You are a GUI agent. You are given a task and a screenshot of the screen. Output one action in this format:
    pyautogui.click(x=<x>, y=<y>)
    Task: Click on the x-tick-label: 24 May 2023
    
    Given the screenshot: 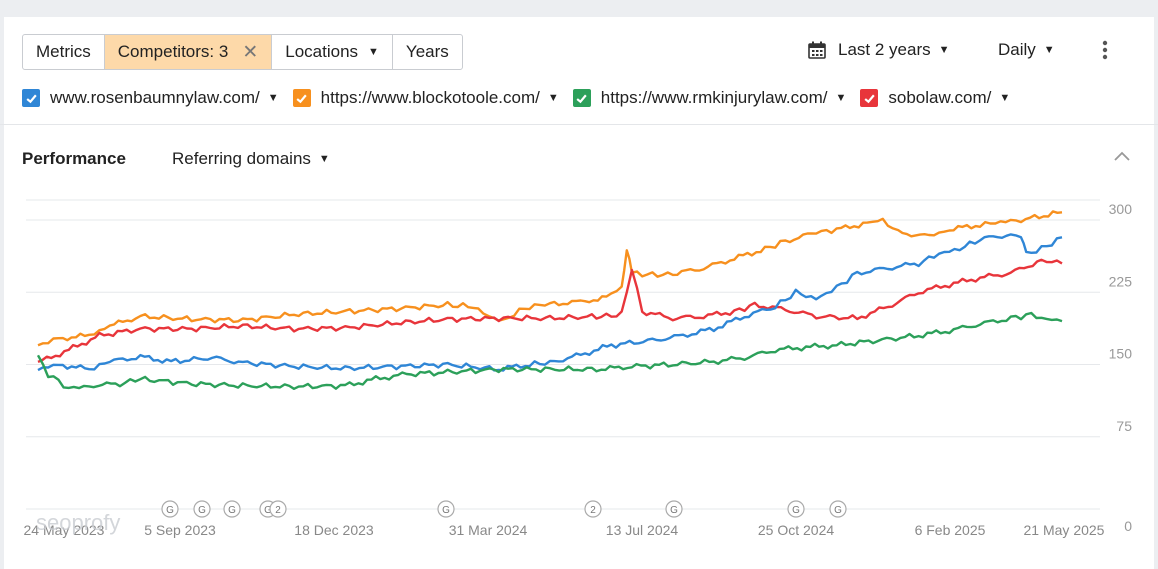 What is the action you would take?
    pyautogui.click(x=64, y=530)
    